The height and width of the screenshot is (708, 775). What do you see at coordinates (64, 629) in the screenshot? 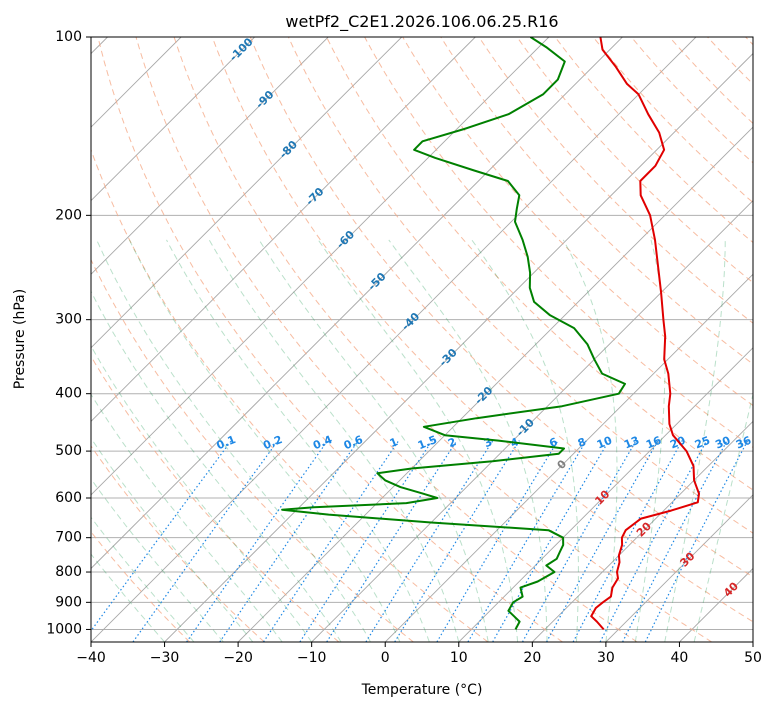
I see `y-tick-label: 1000` at bounding box center [64, 629].